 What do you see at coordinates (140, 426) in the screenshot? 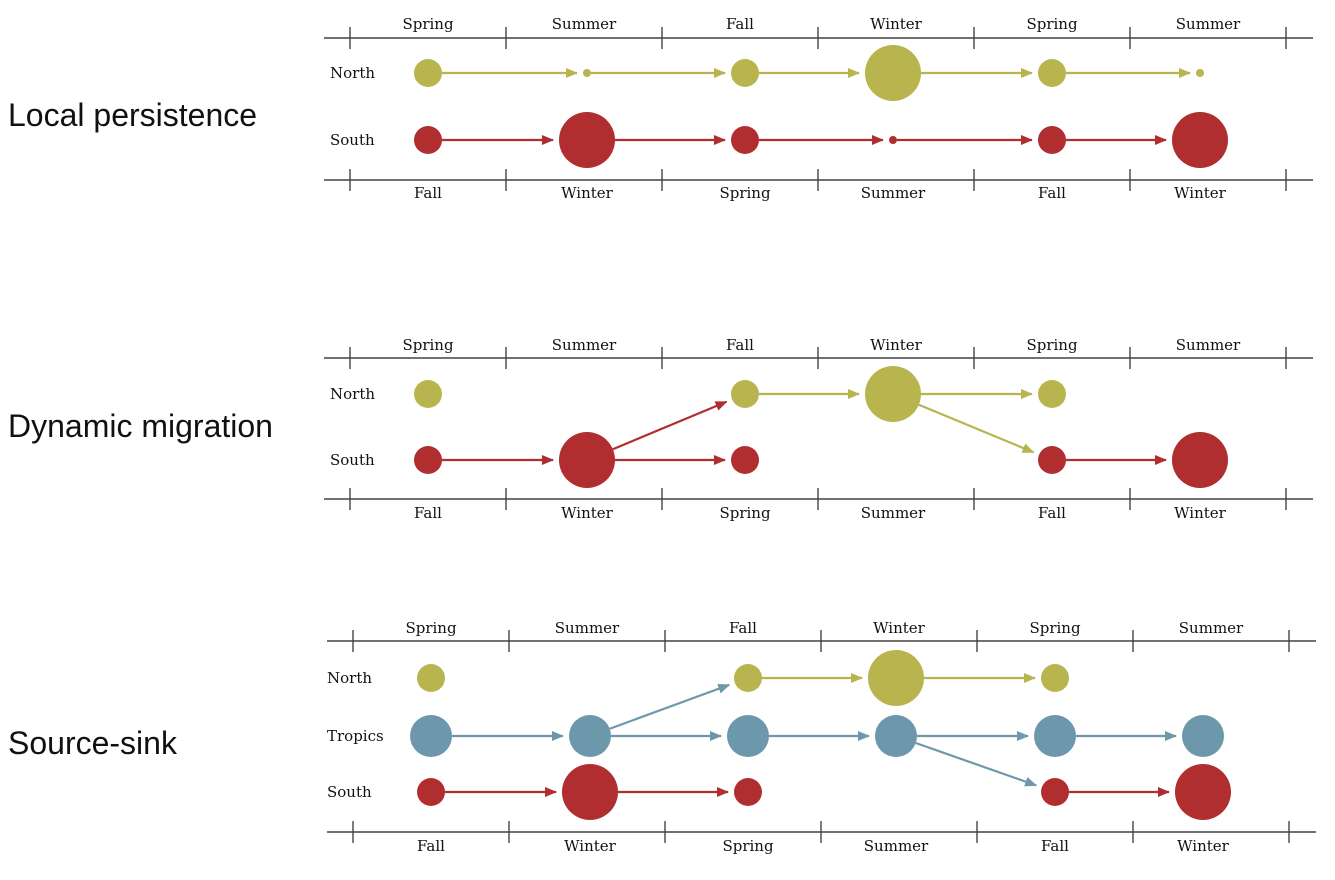
I see `panel-title: Dynamic migration` at bounding box center [140, 426].